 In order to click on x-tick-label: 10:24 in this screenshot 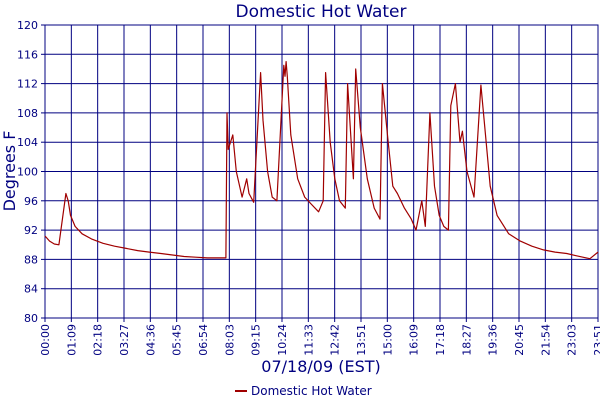, I will do `click(282, 340)`.